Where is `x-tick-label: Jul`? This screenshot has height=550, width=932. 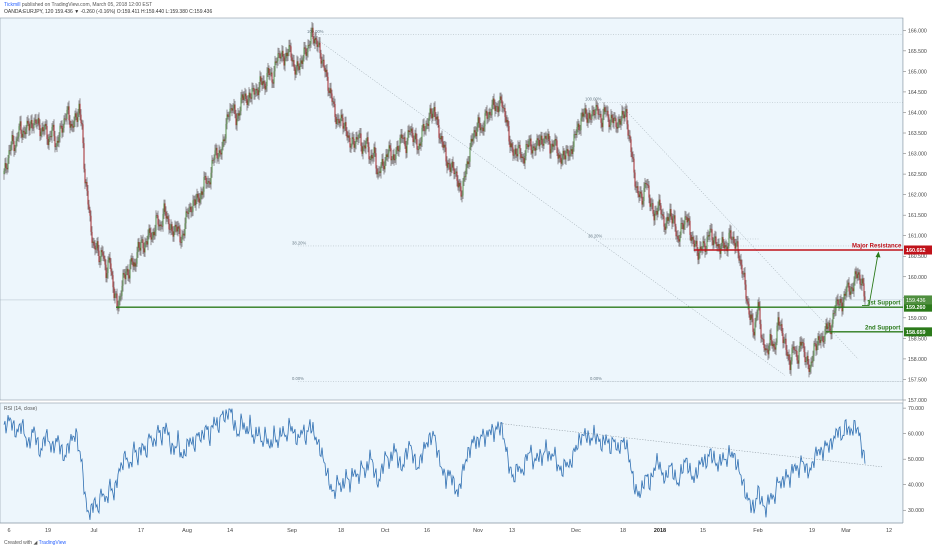
x-tick-label: Jul is located at coordinates (93, 531).